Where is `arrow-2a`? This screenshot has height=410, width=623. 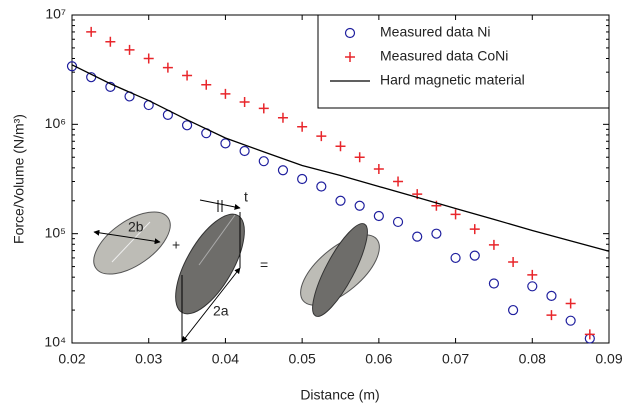
arrow-2a is located at coordinates (211, 305).